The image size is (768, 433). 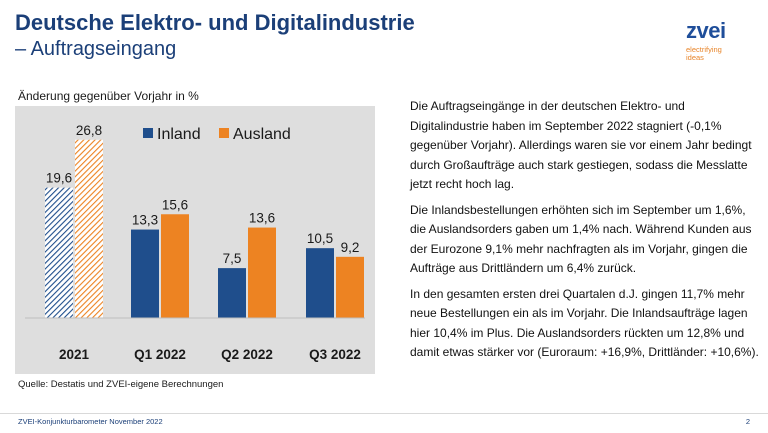 What do you see at coordinates (224, 133) in the screenshot?
I see `legend-swatch-ausland` at bounding box center [224, 133].